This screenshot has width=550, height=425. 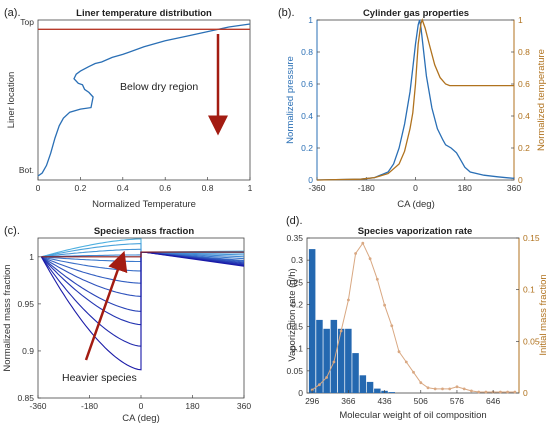 I want to click on panel-a-axes-frame, so click(x=144, y=100).